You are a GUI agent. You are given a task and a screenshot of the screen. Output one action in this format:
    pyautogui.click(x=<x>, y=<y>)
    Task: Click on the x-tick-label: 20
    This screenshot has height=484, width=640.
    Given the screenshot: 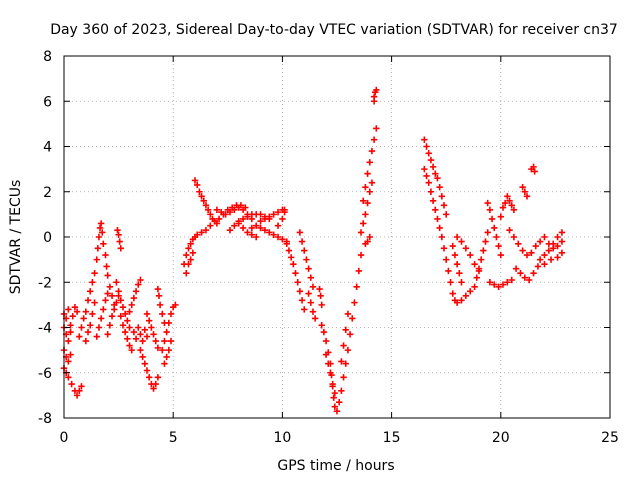 What is the action you would take?
    pyautogui.click(x=501, y=438)
    